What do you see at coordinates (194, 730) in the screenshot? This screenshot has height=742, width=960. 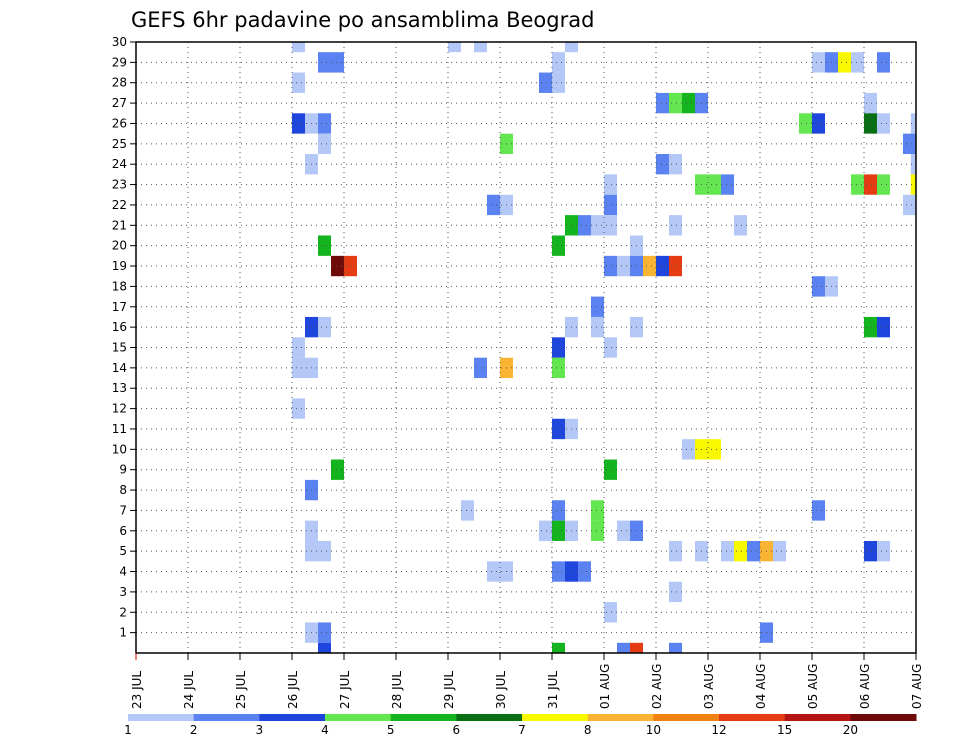 I see `colorbar-tick-label: 2` at bounding box center [194, 730].